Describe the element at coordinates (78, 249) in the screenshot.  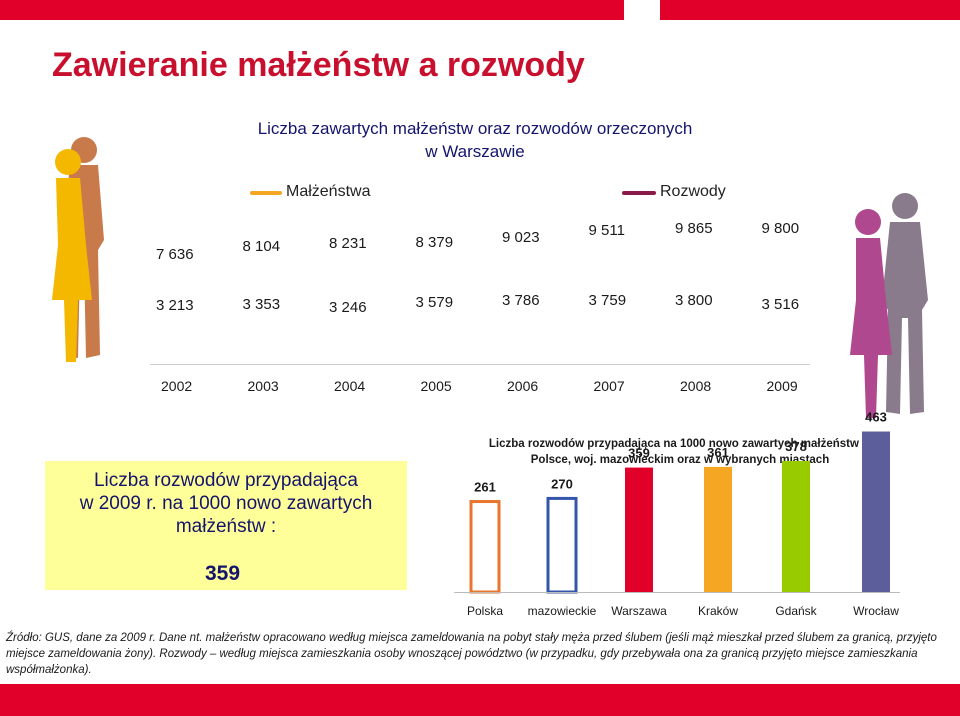
I see `left-couple-icon` at that location.